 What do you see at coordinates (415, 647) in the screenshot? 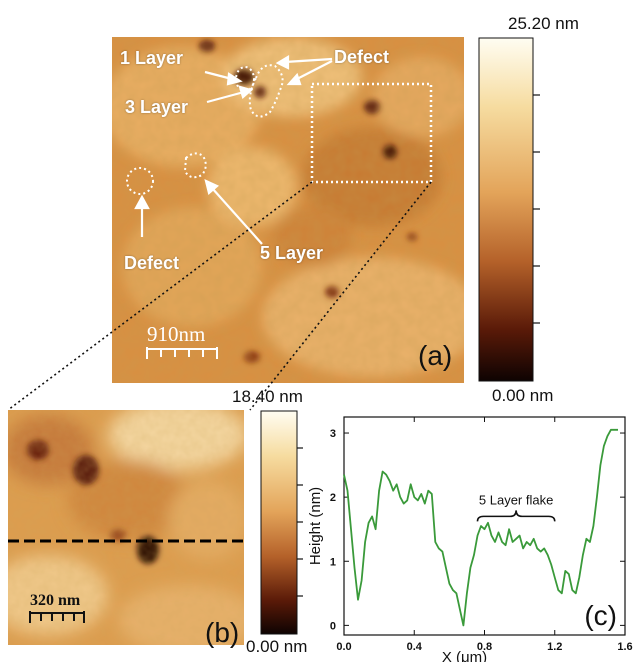
I see `x-tick-label: 0.4` at bounding box center [415, 647].